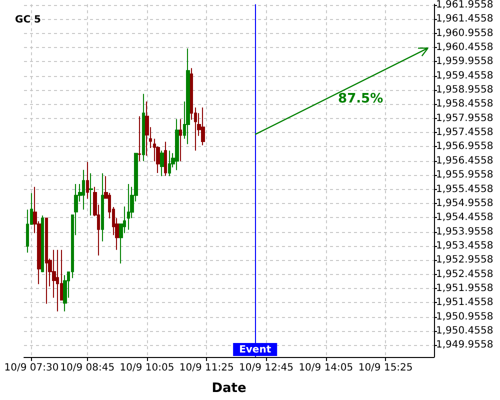 This screenshot has width=500, height=400. I want to click on annotation: 87.5%, so click(361, 98).